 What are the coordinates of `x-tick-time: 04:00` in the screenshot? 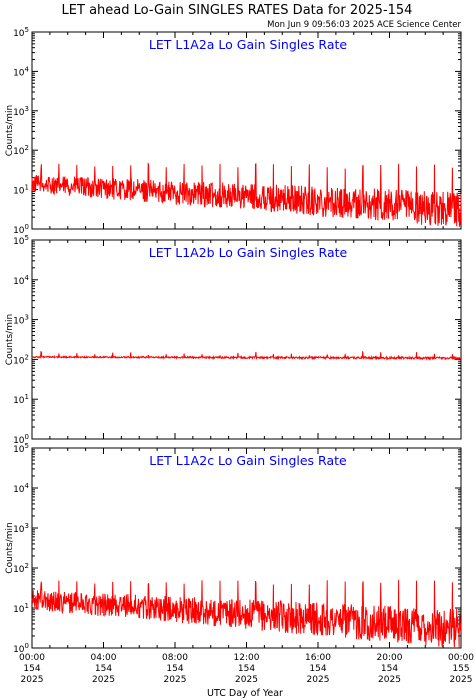 It's located at (104, 658).